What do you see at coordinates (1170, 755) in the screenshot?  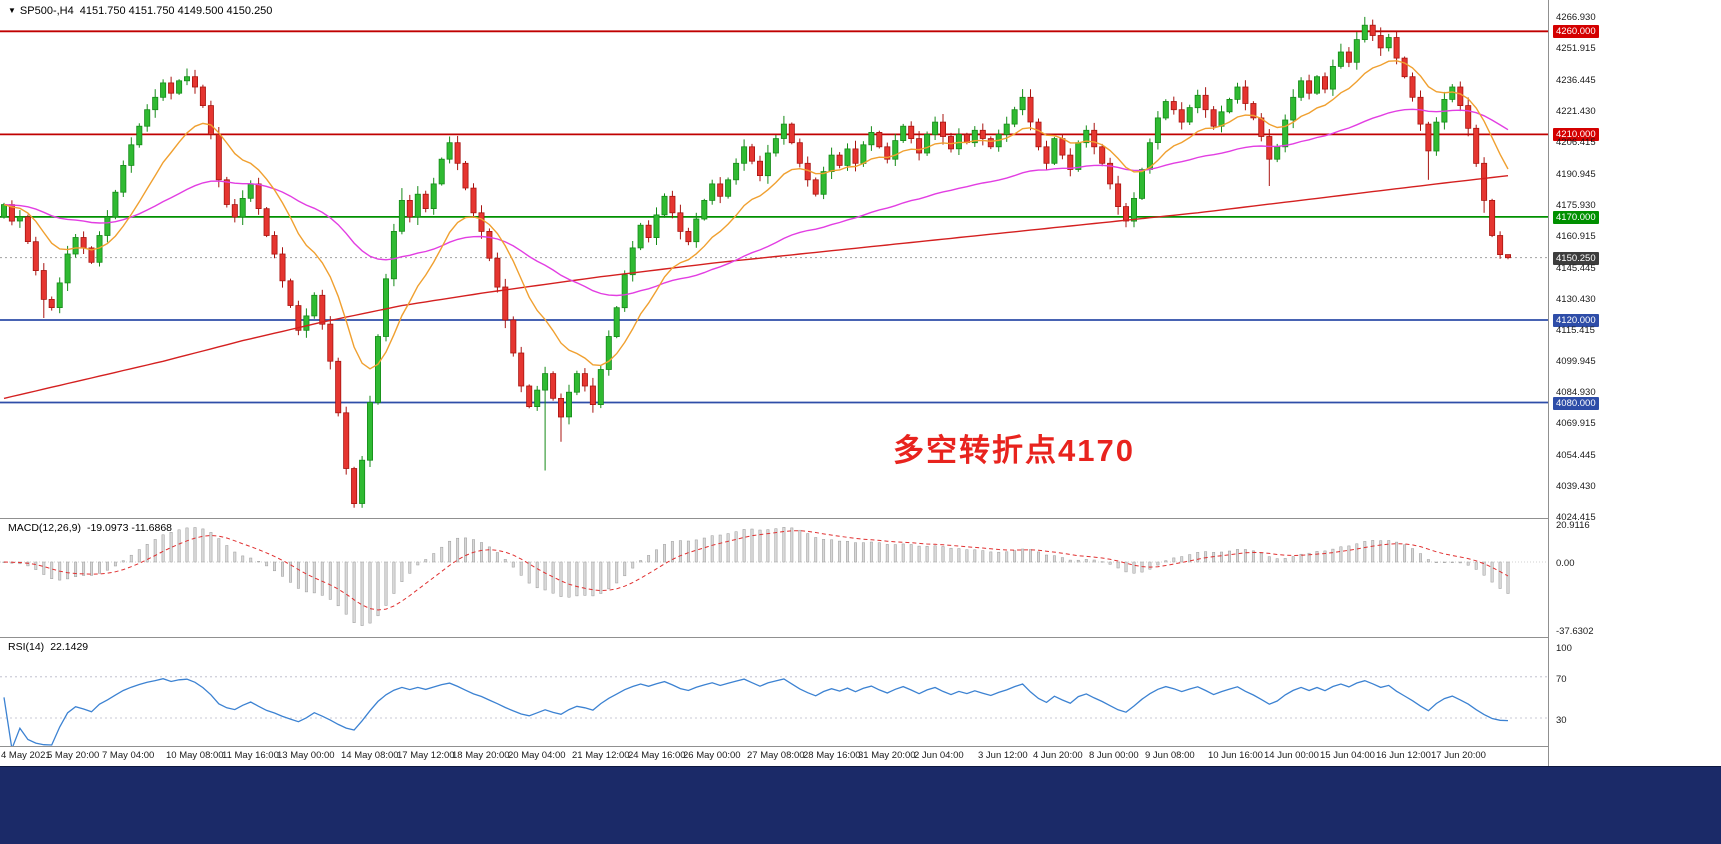 I see `time-axis-label: 9 Jun 08:00` at bounding box center [1170, 755].